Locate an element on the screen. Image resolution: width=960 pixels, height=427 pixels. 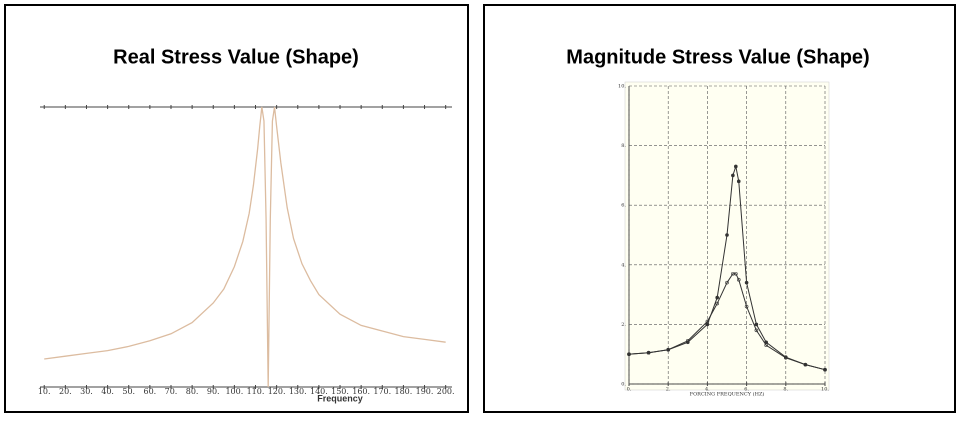
y-tick-label: 10. is located at coordinates (622, 87).